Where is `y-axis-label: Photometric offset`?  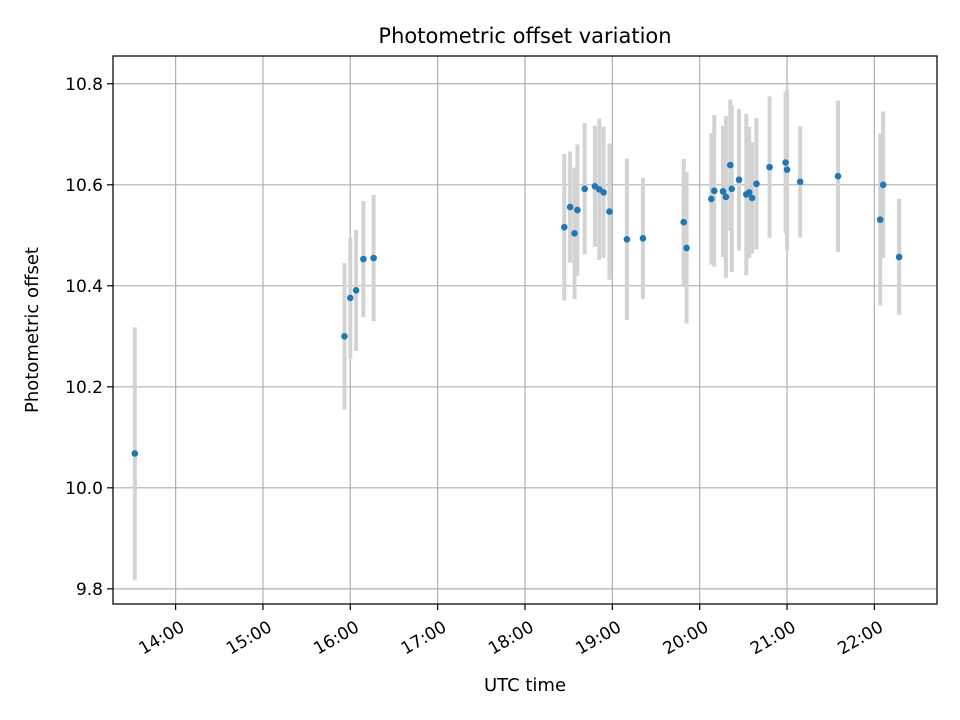 y-axis-label: Photometric offset is located at coordinates (32, 330).